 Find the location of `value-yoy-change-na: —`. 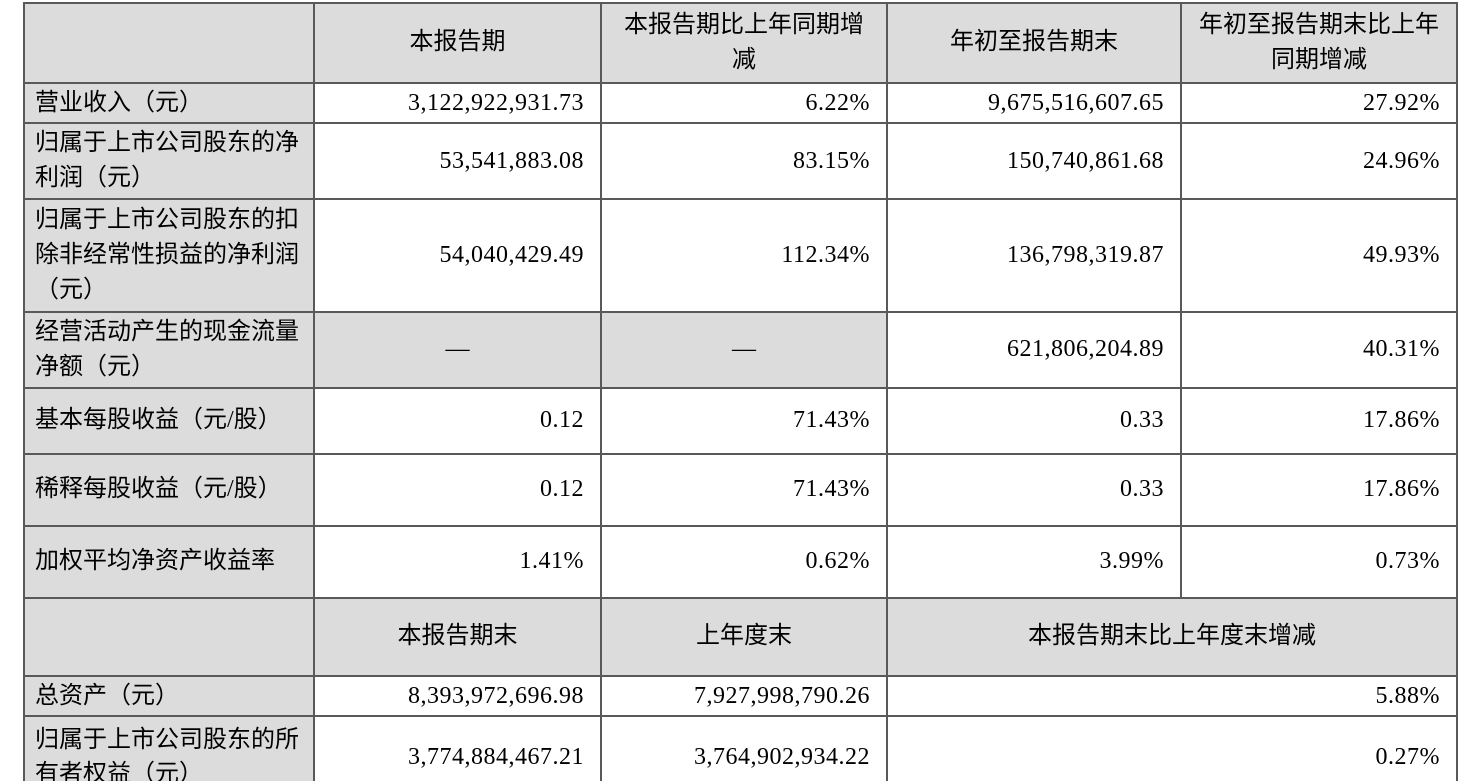

value-yoy-change-na: — is located at coordinates (744, 349).